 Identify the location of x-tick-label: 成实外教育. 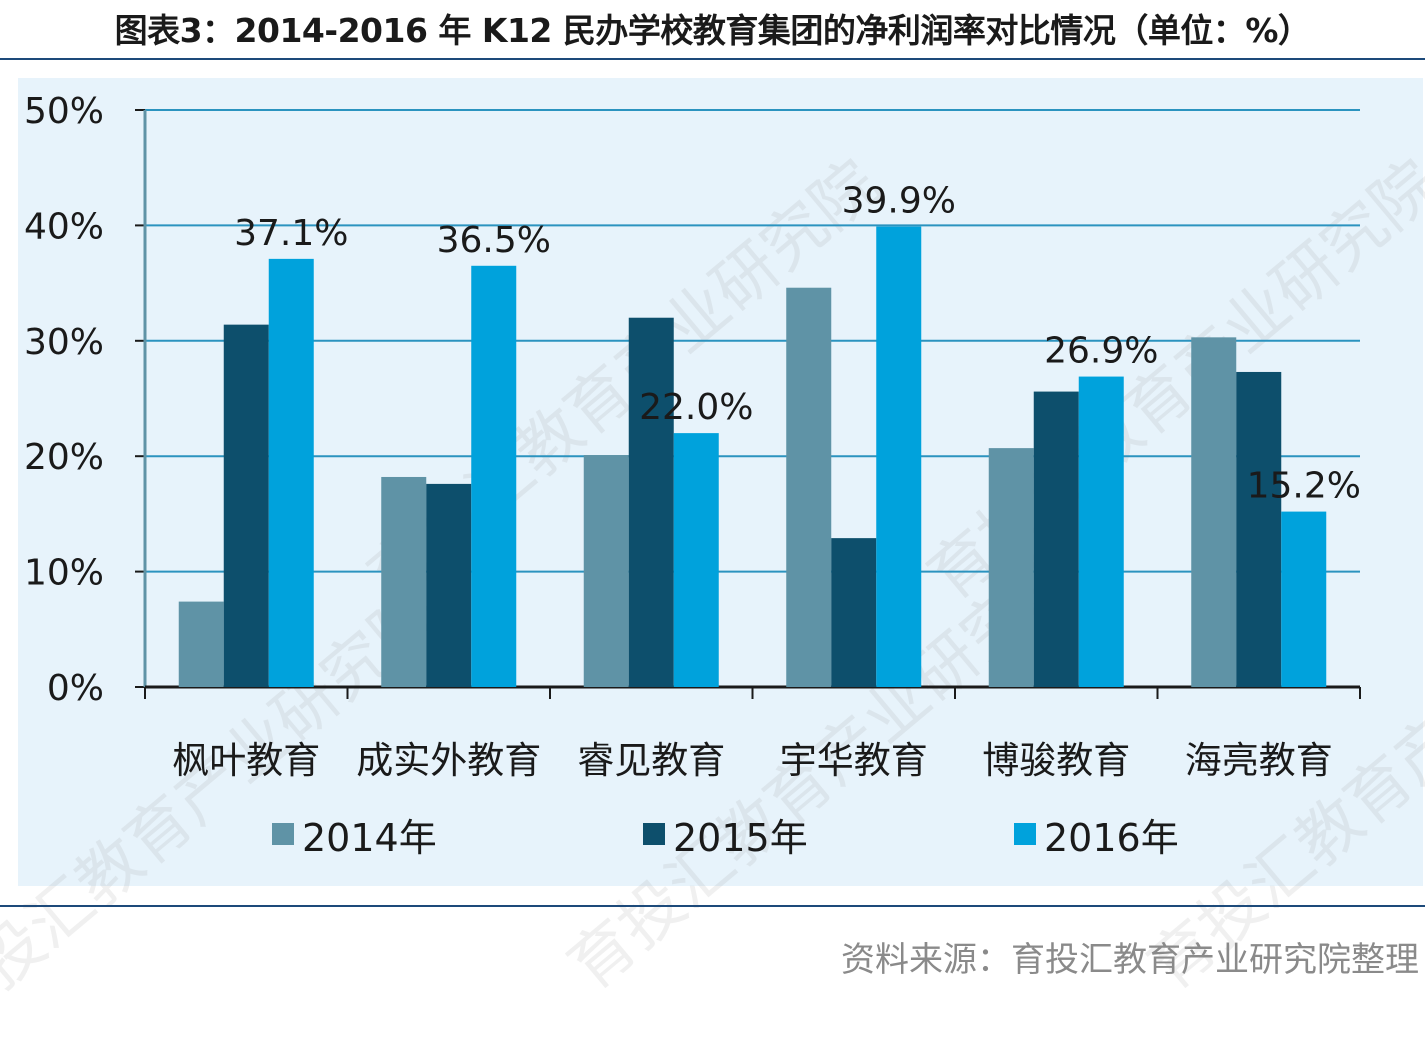
(448, 760).